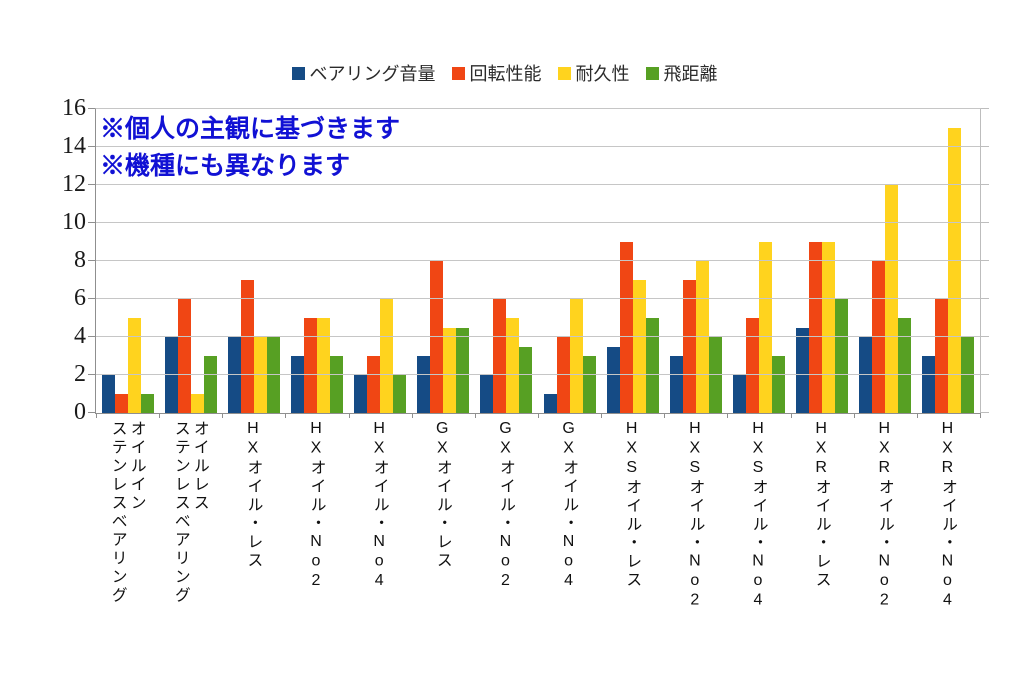 This screenshot has height=700, width=1009. Describe the element at coordinates (80, 260) in the screenshot. I see `y-tick-label: 8` at that location.